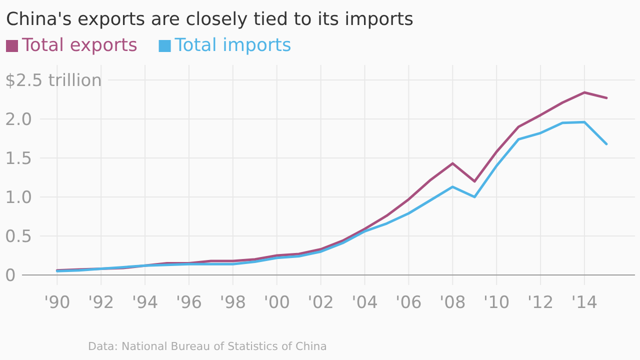  Describe the element at coordinates (189, 303) in the screenshot. I see `x-tick-label: '96` at that location.